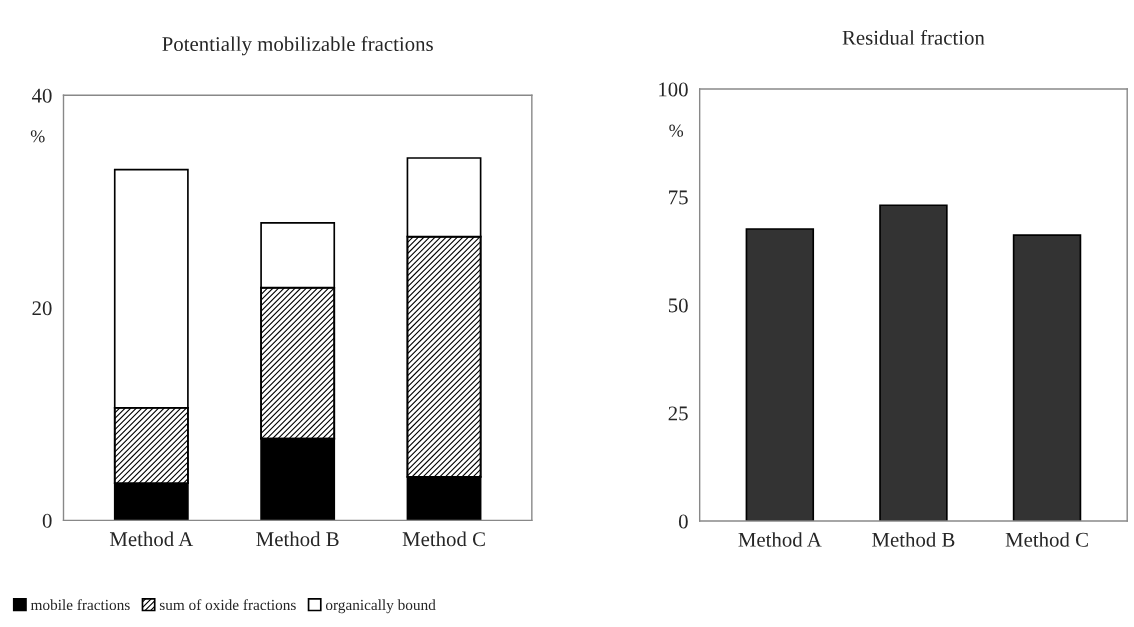 This screenshot has width=1134, height=627. I want to click on legend-label: mobile fractions, so click(80, 605).